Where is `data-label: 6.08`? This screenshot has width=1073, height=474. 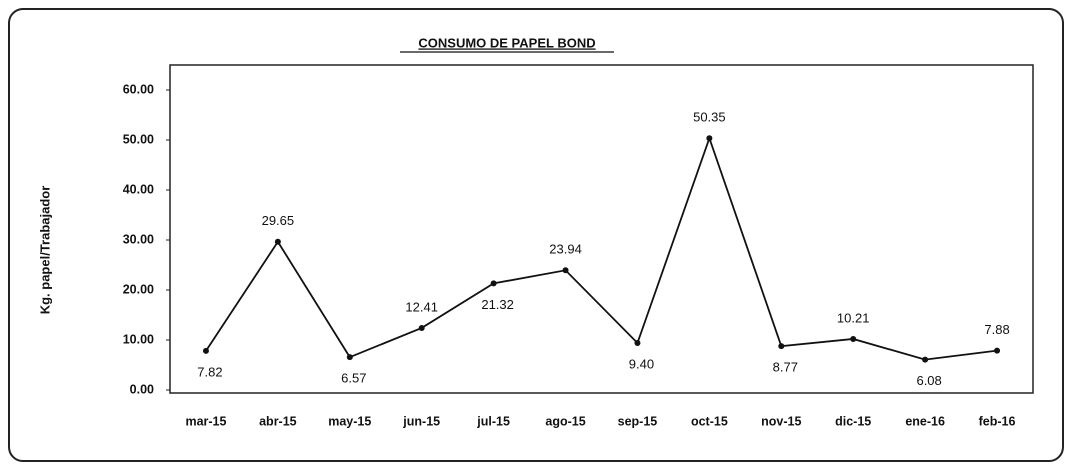
data-label: 6.08 is located at coordinates (928, 380).